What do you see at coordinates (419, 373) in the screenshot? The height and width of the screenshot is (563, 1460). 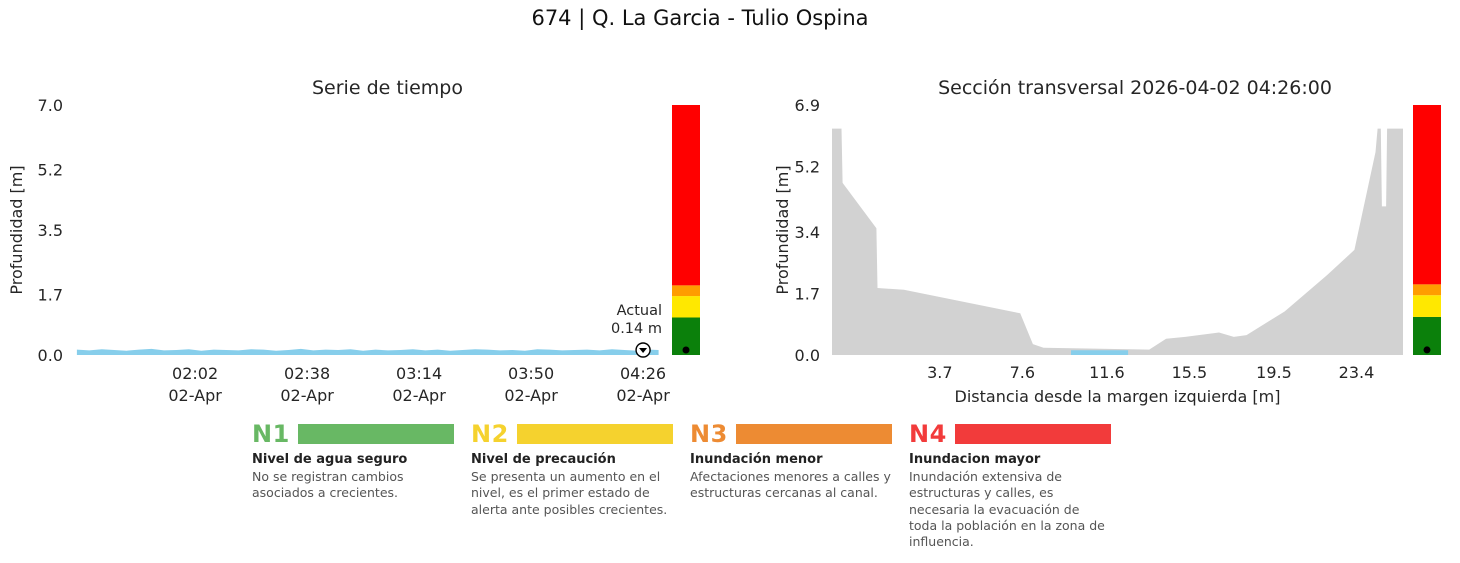 I see `x-tick-label-time: 03:14` at bounding box center [419, 373].